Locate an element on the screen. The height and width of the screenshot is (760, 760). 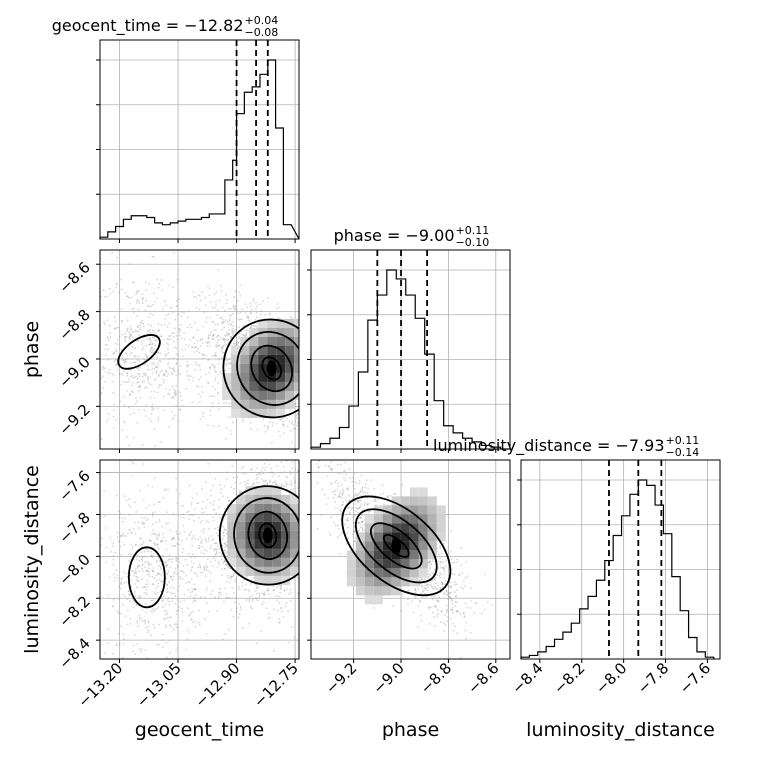
hist-panel-geocent_time: geocent_time = −12.82 +0.04−0.08 is located at coordinates (176, 128).